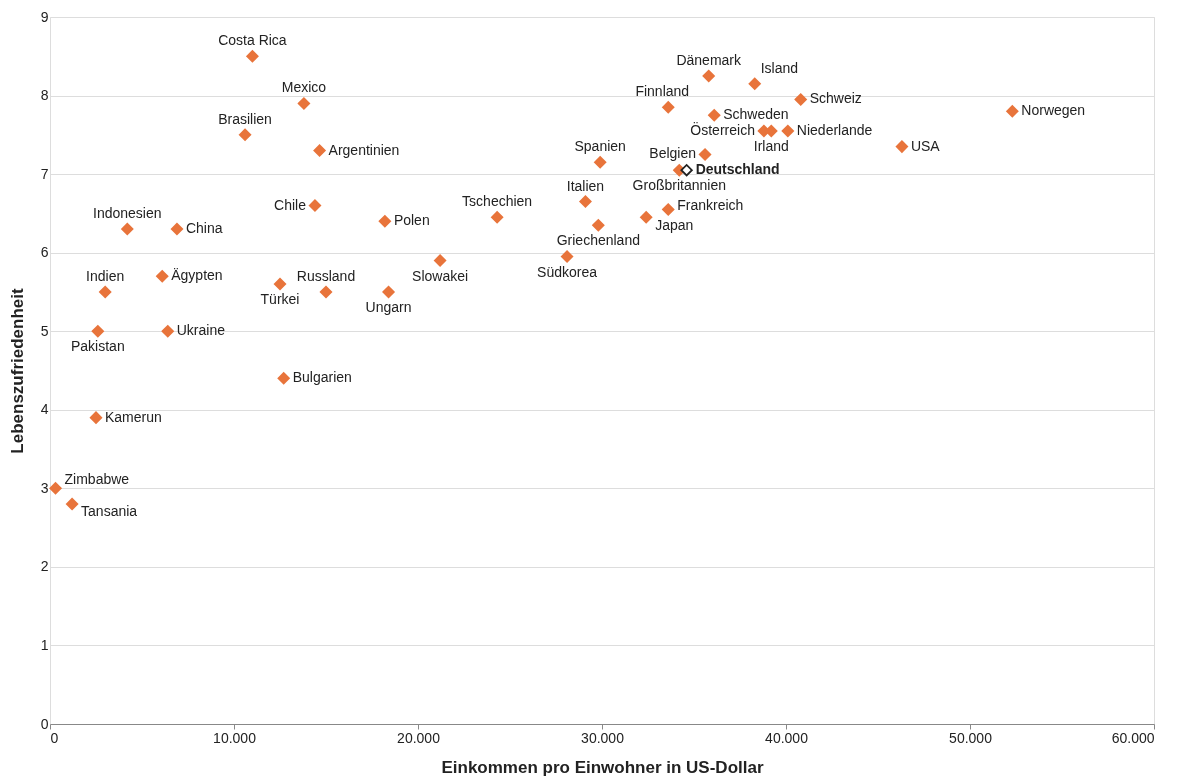 This screenshot has width=1185, height=783. I want to click on annotation: Tansania, so click(109, 511).